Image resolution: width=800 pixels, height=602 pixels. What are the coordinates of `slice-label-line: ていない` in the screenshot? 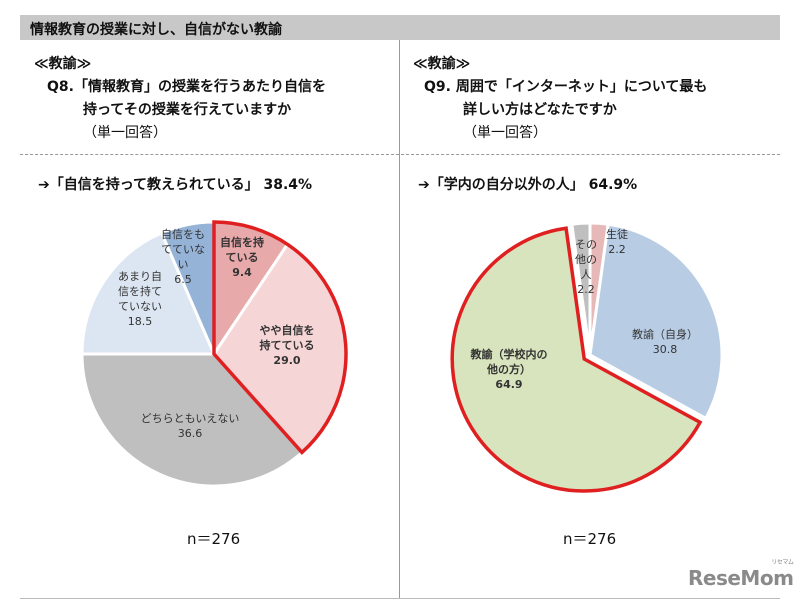 It's located at (140, 306).